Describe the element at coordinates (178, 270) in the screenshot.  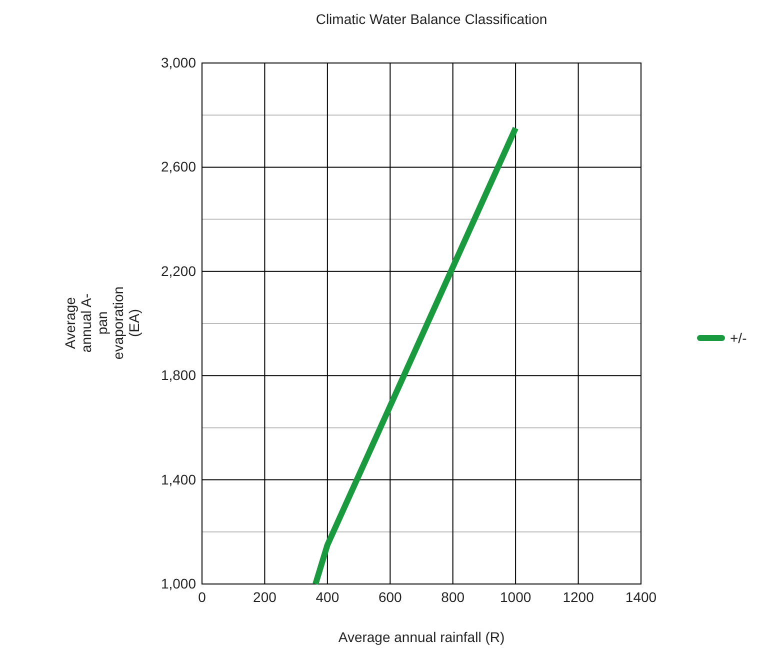
I see `y-tick-label: 2,200` at that location.